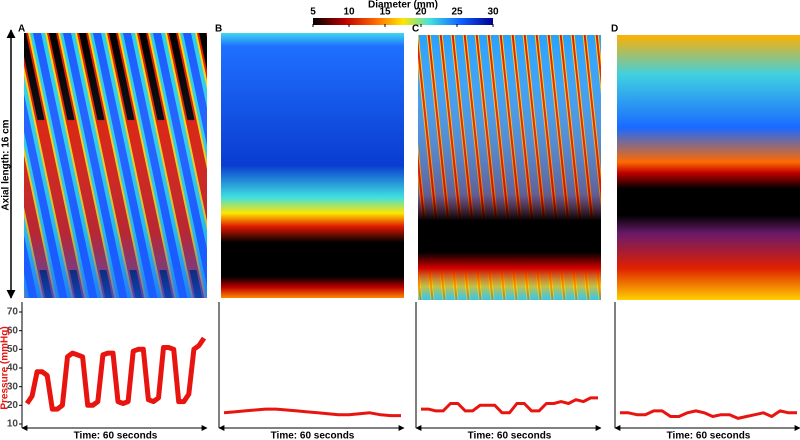 The height and width of the screenshot is (440, 800). I want to click on y-tick-label: 60, so click(13, 330).